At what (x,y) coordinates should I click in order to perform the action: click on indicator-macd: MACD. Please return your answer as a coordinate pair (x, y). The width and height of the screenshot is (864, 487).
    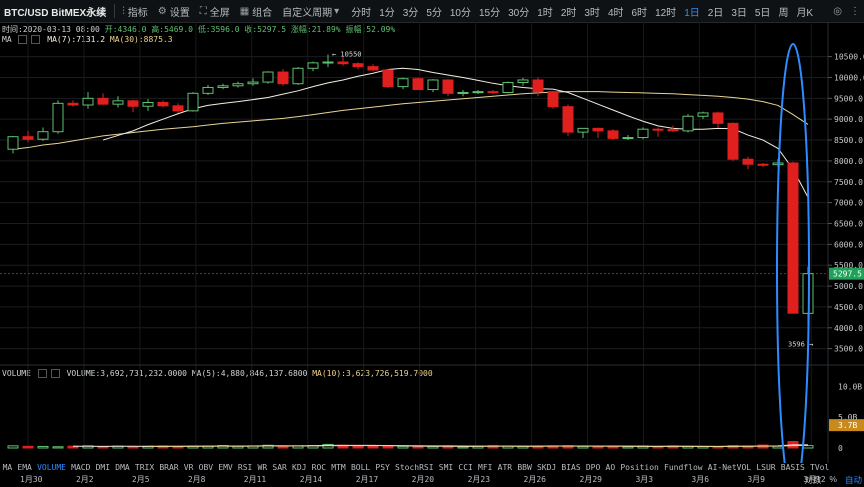
    Looking at the image, I should click on (81, 467).